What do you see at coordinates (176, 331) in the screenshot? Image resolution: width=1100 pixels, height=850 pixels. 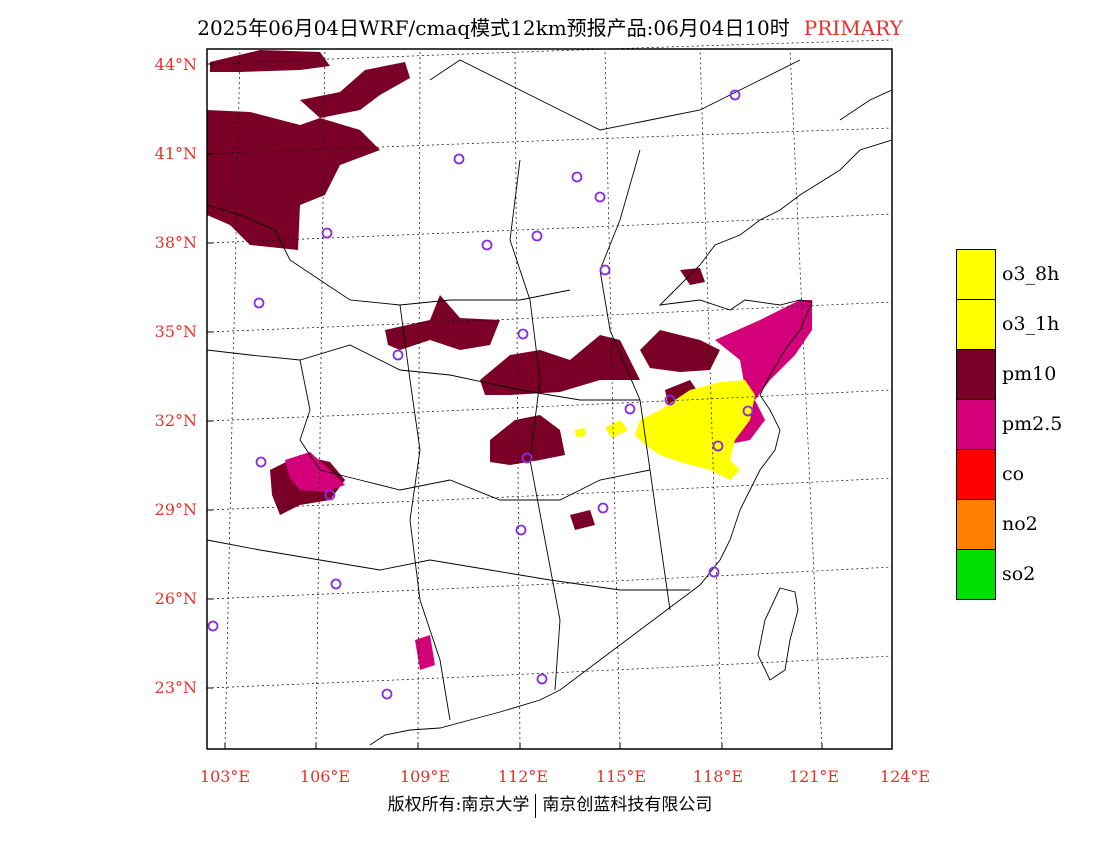 I see `lat-tick-label: 35°N` at bounding box center [176, 331].